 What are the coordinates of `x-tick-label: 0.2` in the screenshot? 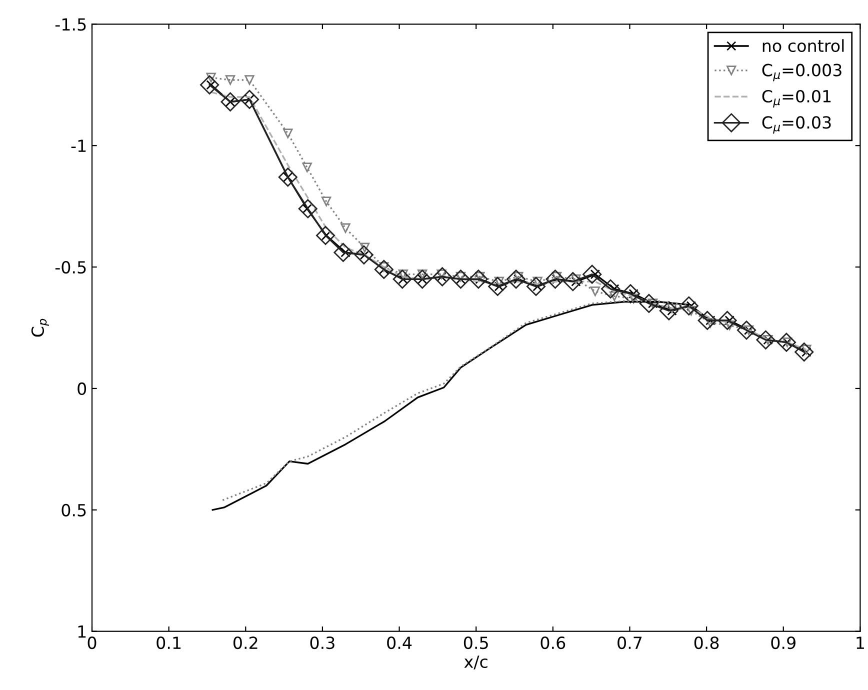 It's located at (245, 643).